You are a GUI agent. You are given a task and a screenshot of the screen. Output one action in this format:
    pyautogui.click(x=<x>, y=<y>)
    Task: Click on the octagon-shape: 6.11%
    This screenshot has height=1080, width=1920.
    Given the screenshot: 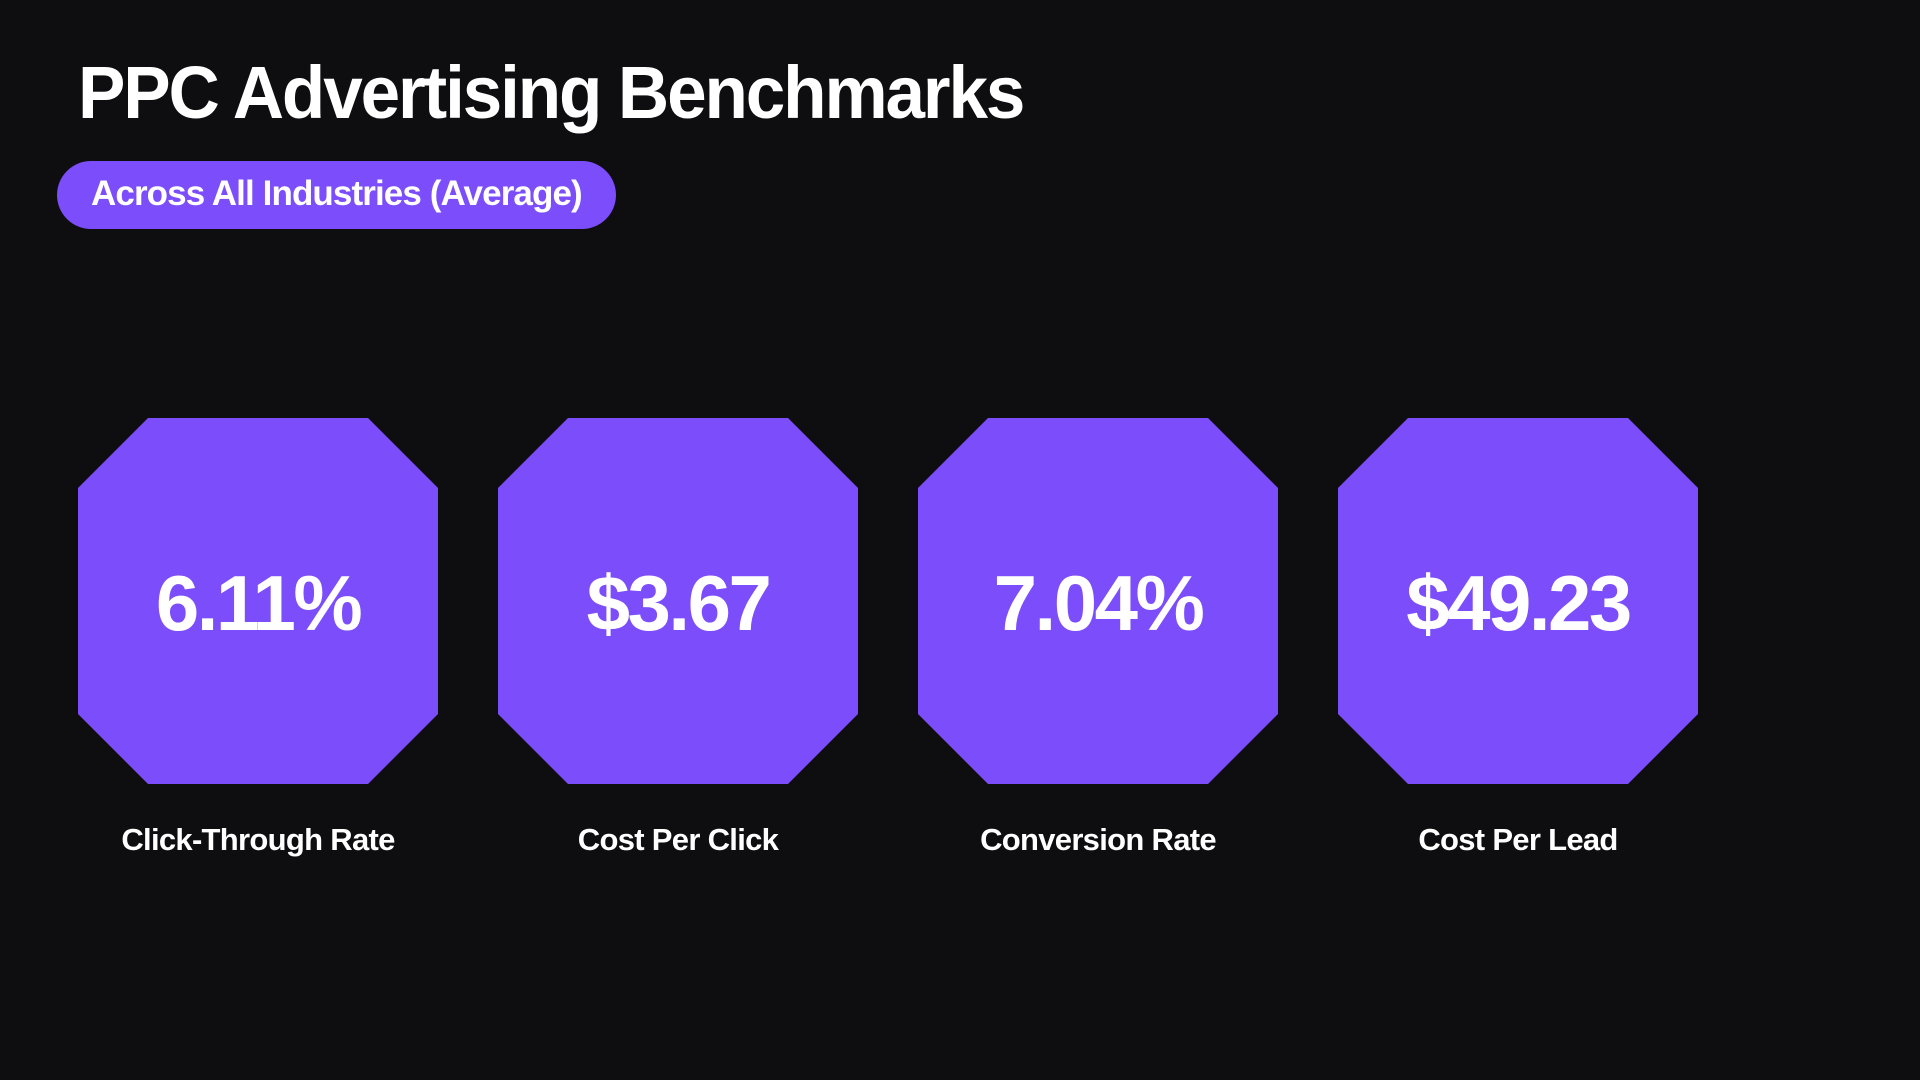 What is the action you would take?
    pyautogui.click(x=258, y=601)
    